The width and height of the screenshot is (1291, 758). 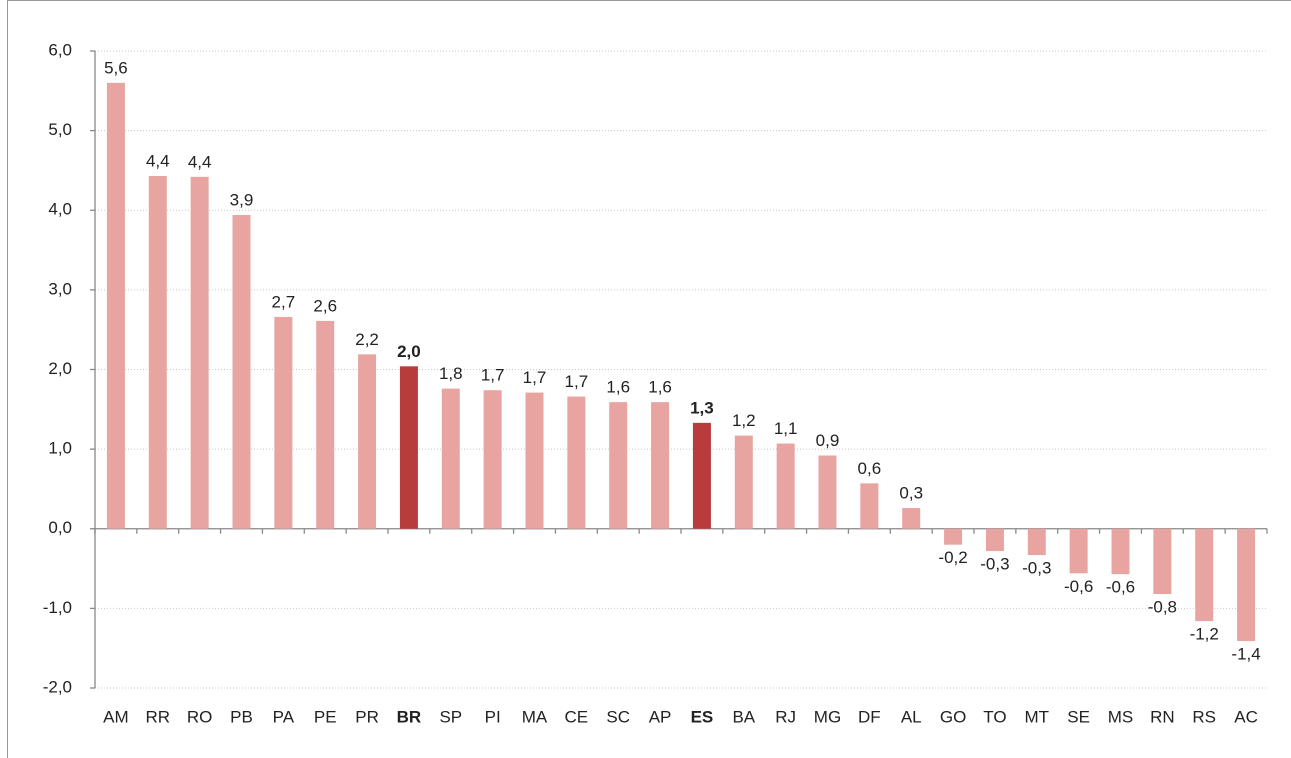 I want to click on x-tick-label: RO, so click(x=200, y=716).